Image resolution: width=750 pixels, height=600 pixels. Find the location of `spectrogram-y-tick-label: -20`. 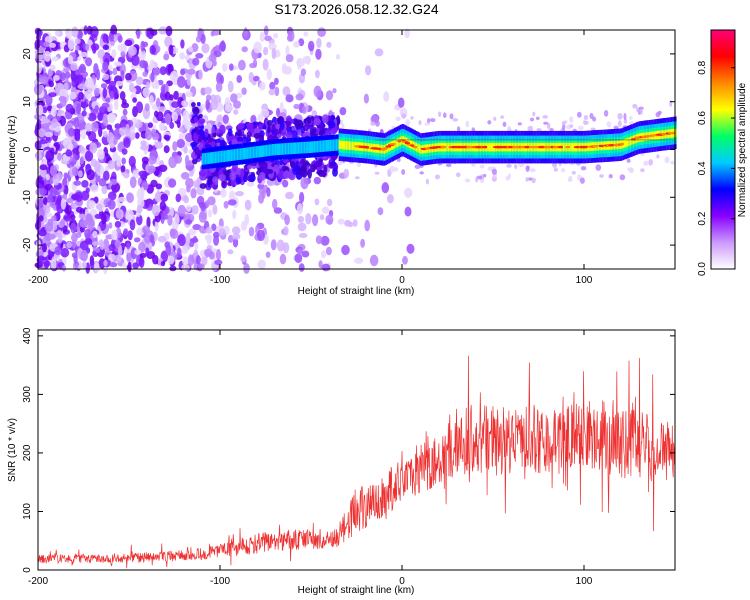

spectrogram-y-tick-label: -20 is located at coordinates (27, 244).